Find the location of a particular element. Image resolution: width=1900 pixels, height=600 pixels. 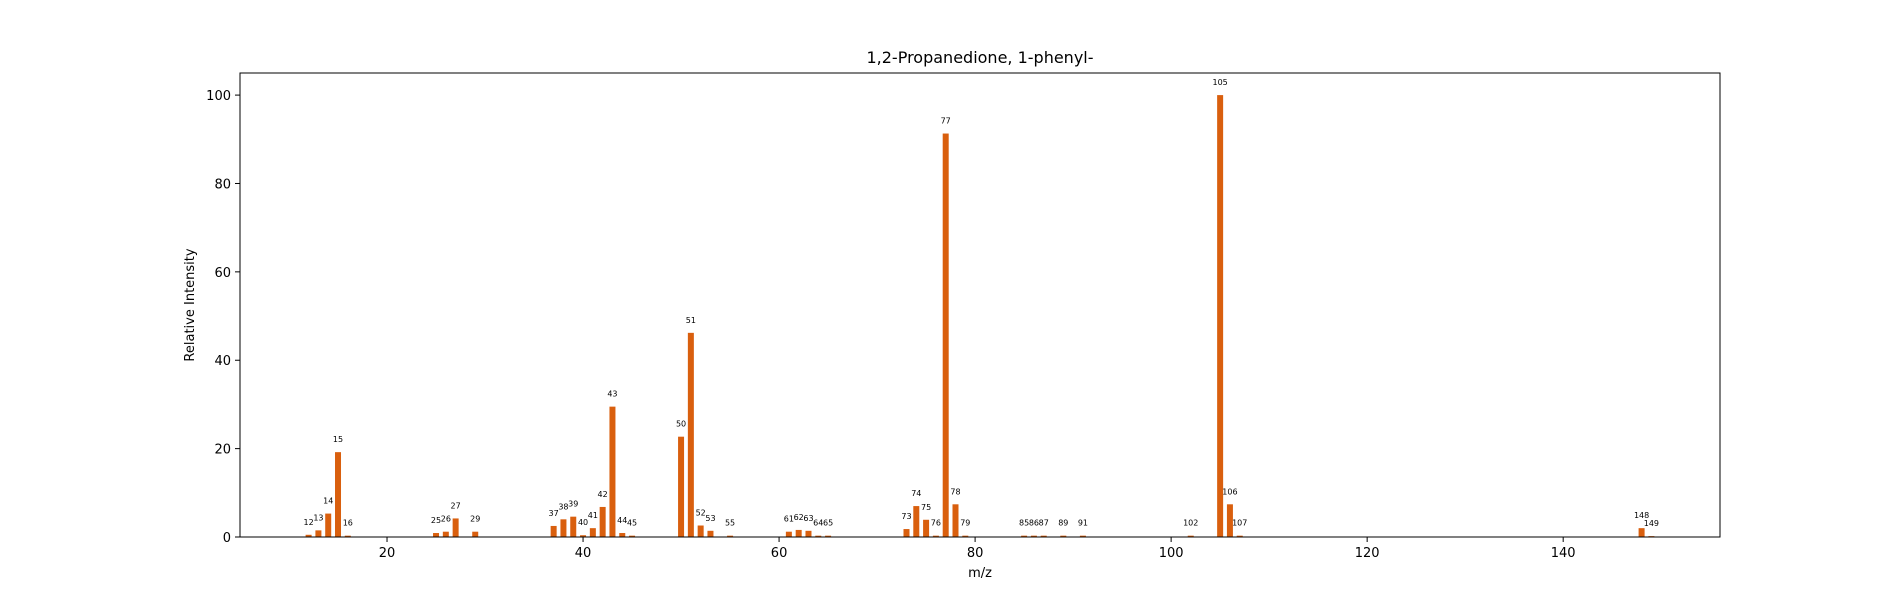

bar-label-mz-78: 78 is located at coordinates (955, 491).